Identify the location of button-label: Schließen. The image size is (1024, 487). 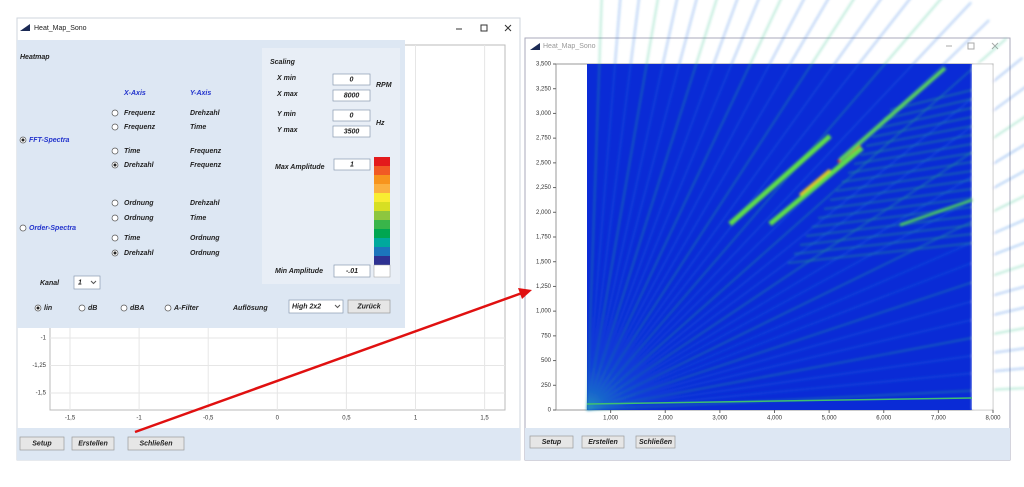
(155, 443).